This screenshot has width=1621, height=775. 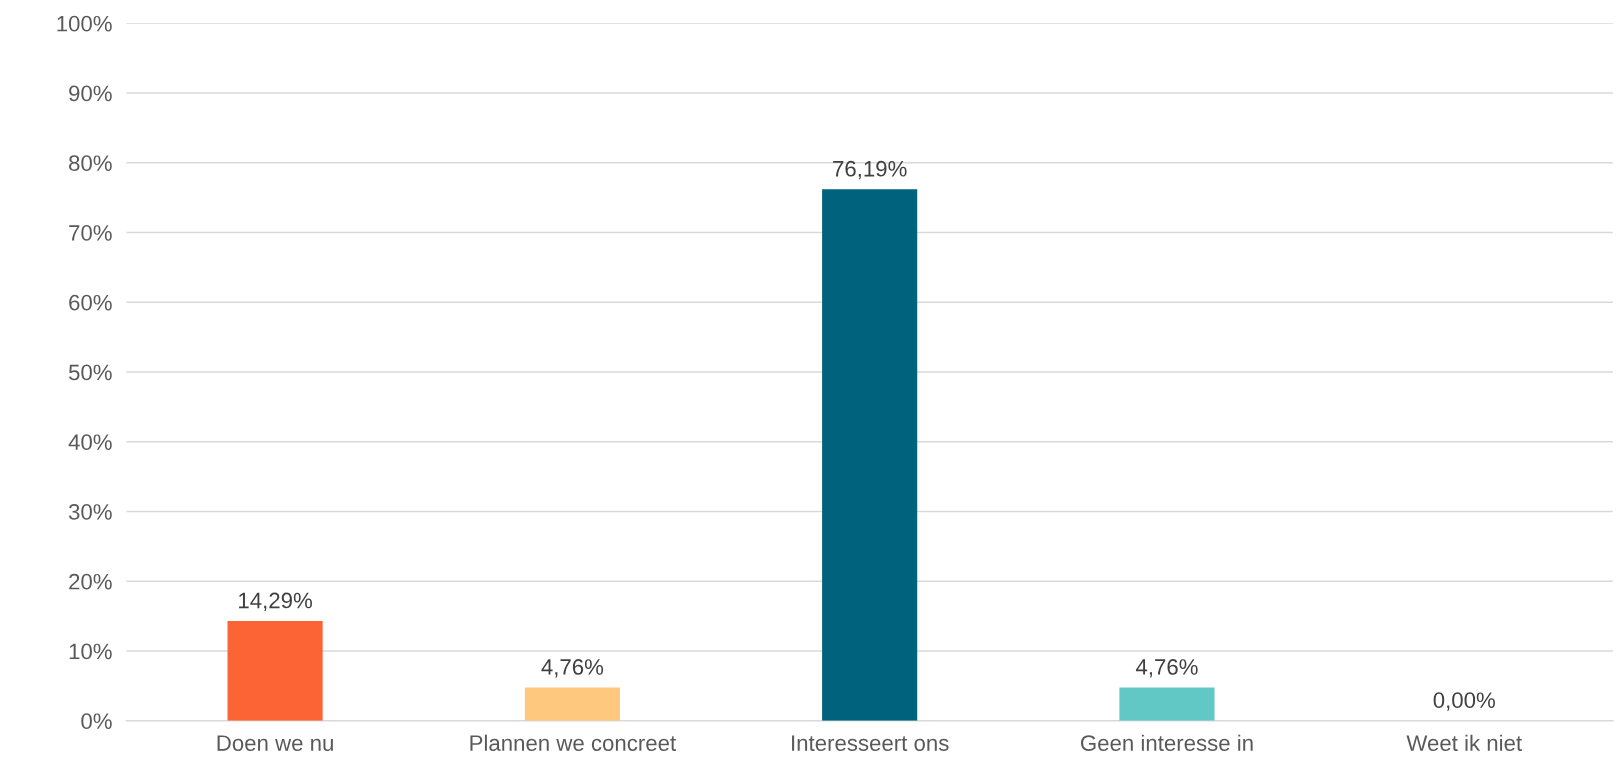 I want to click on y-tick-label: 70%, so click(x=90, y=233).